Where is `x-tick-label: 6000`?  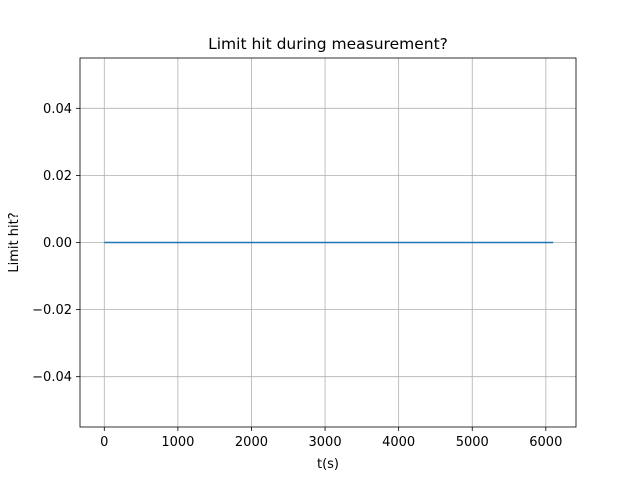
x-tick-label: 6000 is located at coordinates (545, 442).